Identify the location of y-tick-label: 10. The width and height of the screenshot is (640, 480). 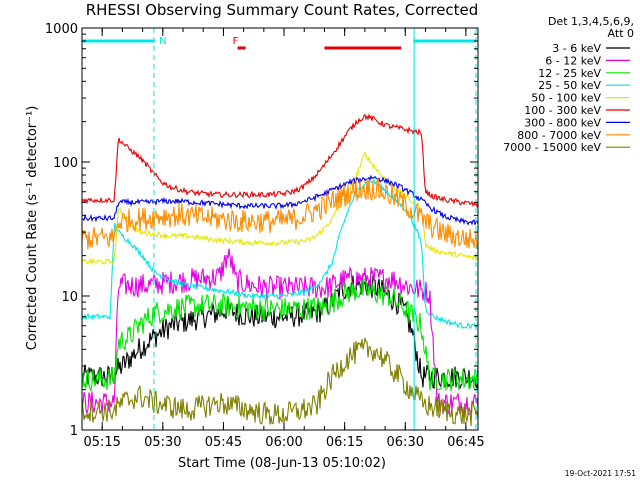
(69, 297).